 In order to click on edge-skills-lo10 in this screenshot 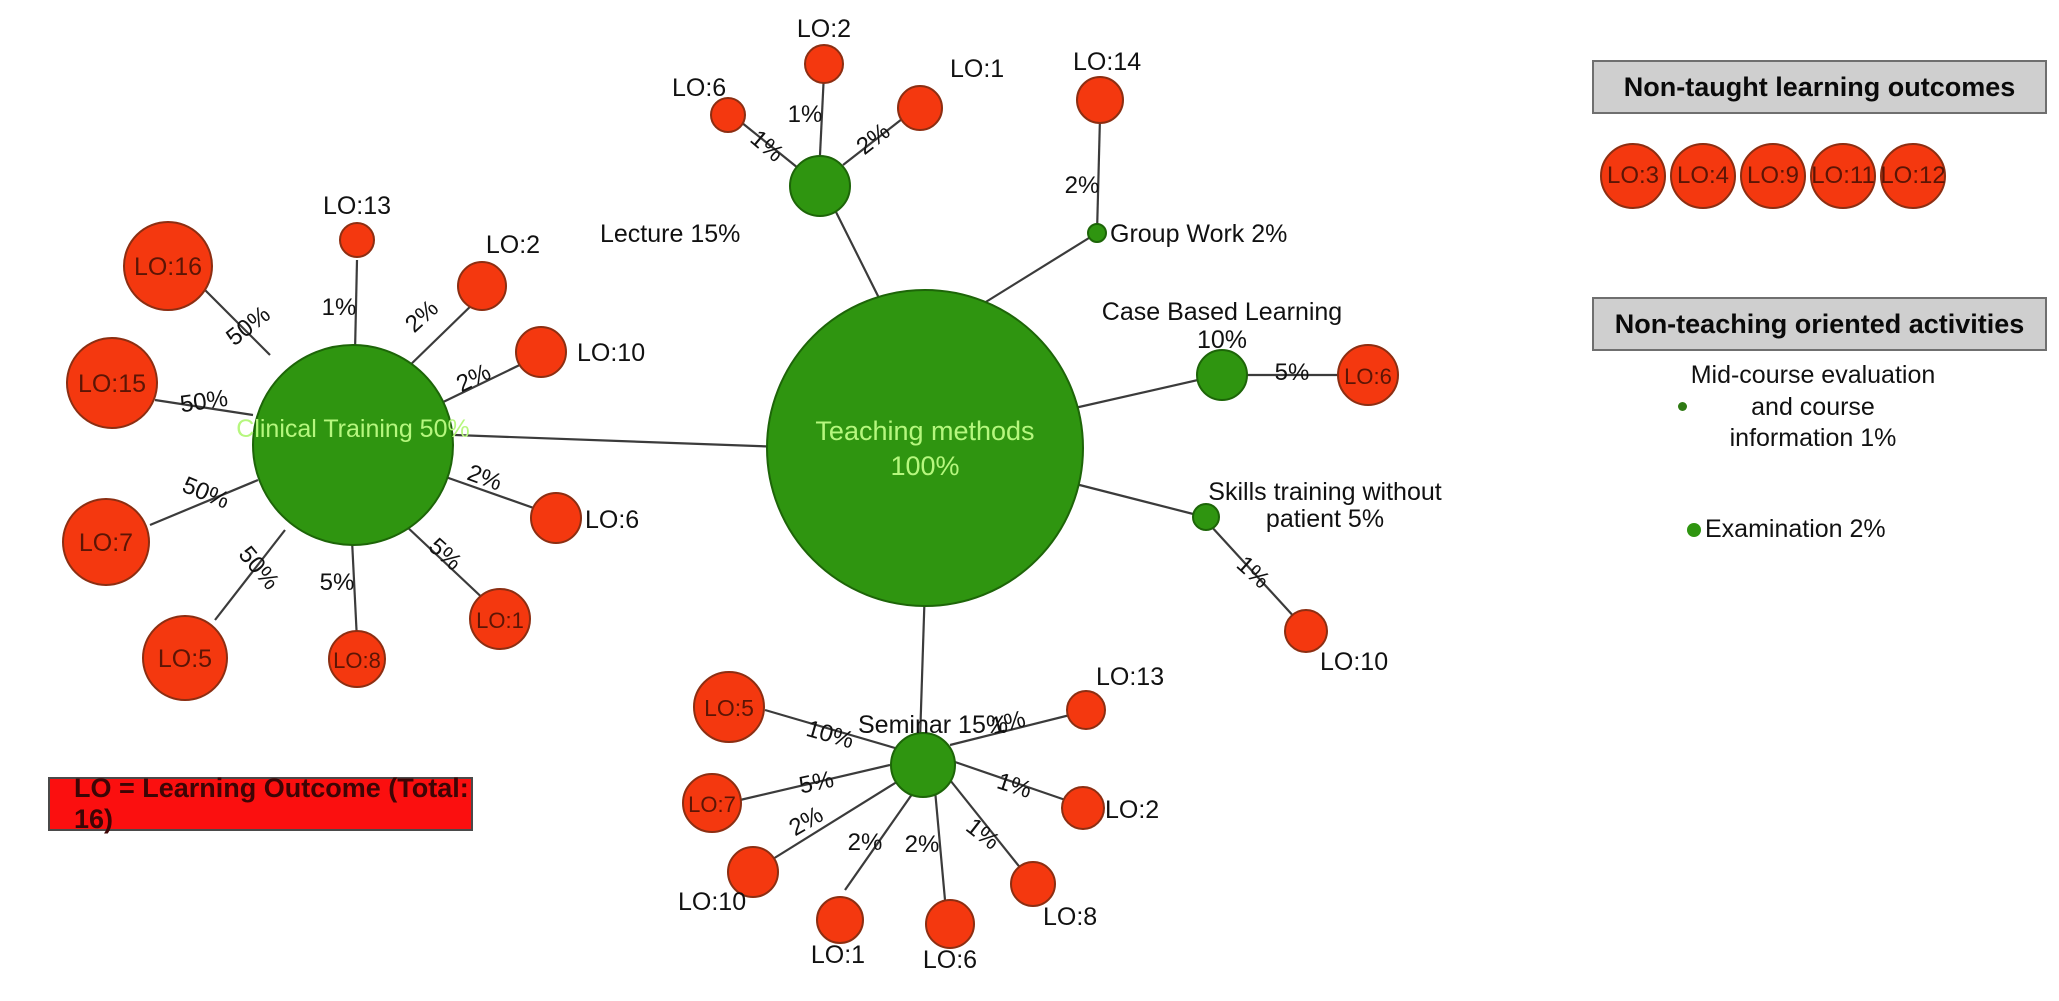, I will do `click(1253, 572)`.